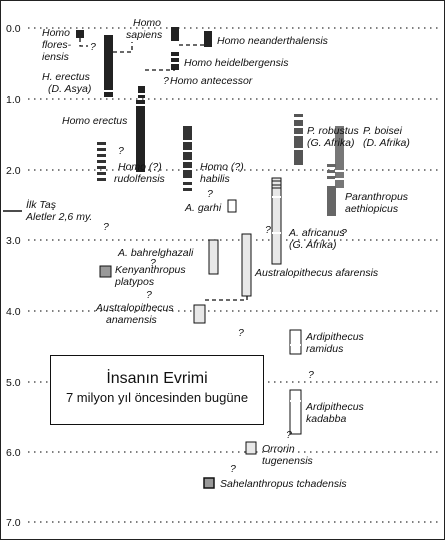 Image resolution: width=447 pixels, height=542 pixels. What do you see at coordinates (175, 34) in the screenshot?
I see `bar-sapiens` at bounding box center [175, 34].